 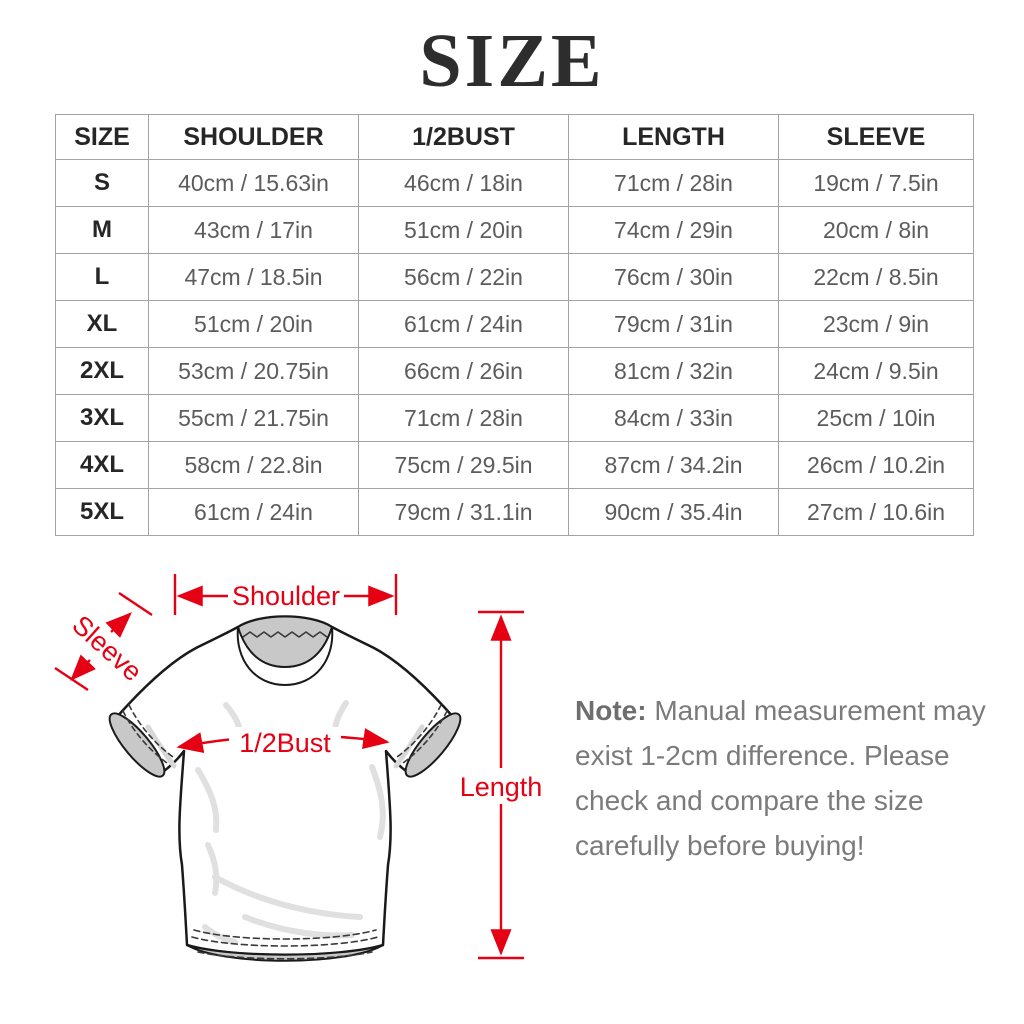 I want to click on size-label: M, so click(x=102, y=230).